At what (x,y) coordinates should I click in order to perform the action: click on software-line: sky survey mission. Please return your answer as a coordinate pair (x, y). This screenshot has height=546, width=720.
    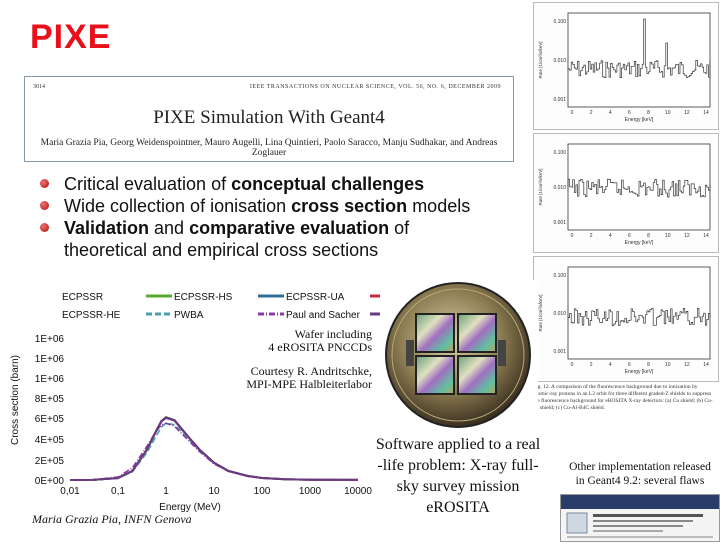
    Looking at the image, I should click on (458, 486).